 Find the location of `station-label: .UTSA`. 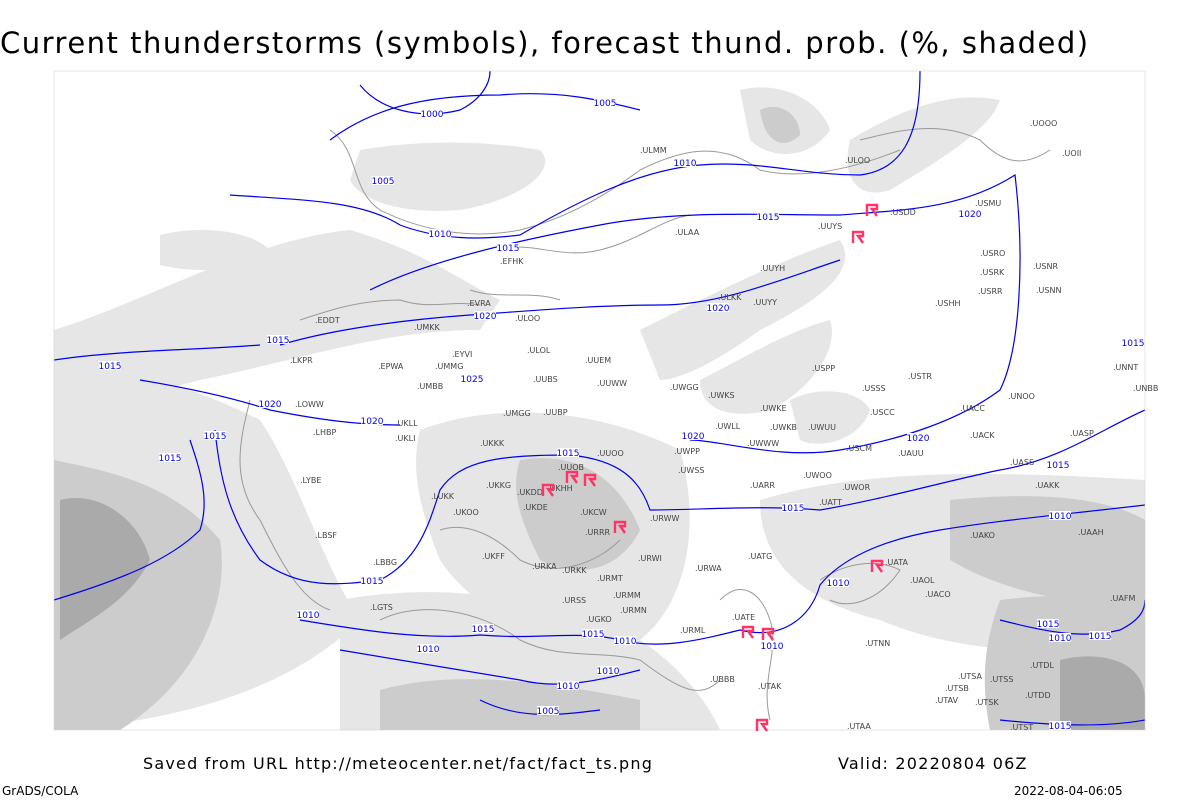

station-label: .UTSA is located at coordinates (970, 676).